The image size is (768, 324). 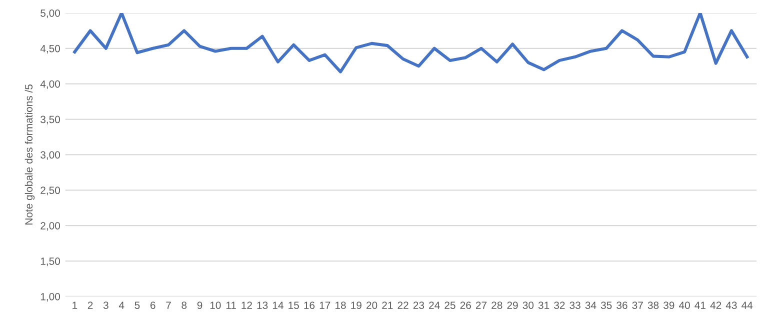 What do you see at coordinates (512, 305) in the screenshot?
I see `x-tick-label: 29` at bounding box center [512, 305].